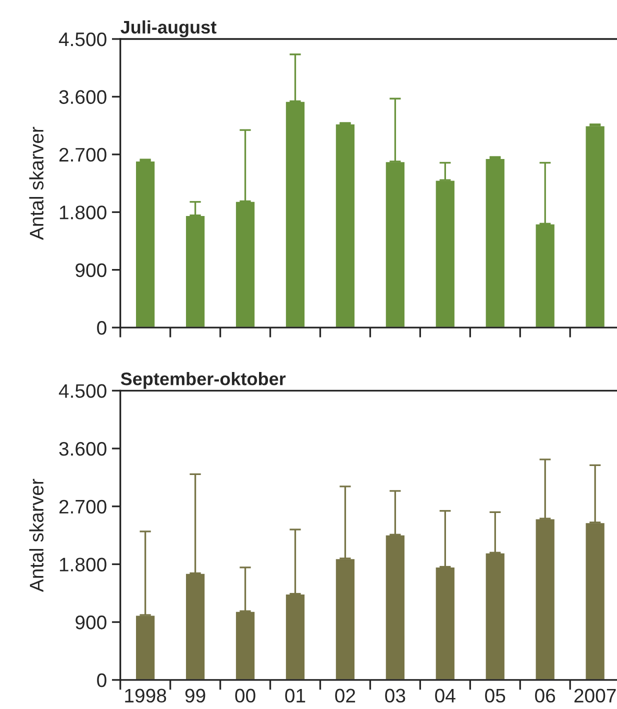  What do you see at coordinates (145, 695) in the screenshot?
I see `x-tick-label: 1998` at bounding box center [145, 695].